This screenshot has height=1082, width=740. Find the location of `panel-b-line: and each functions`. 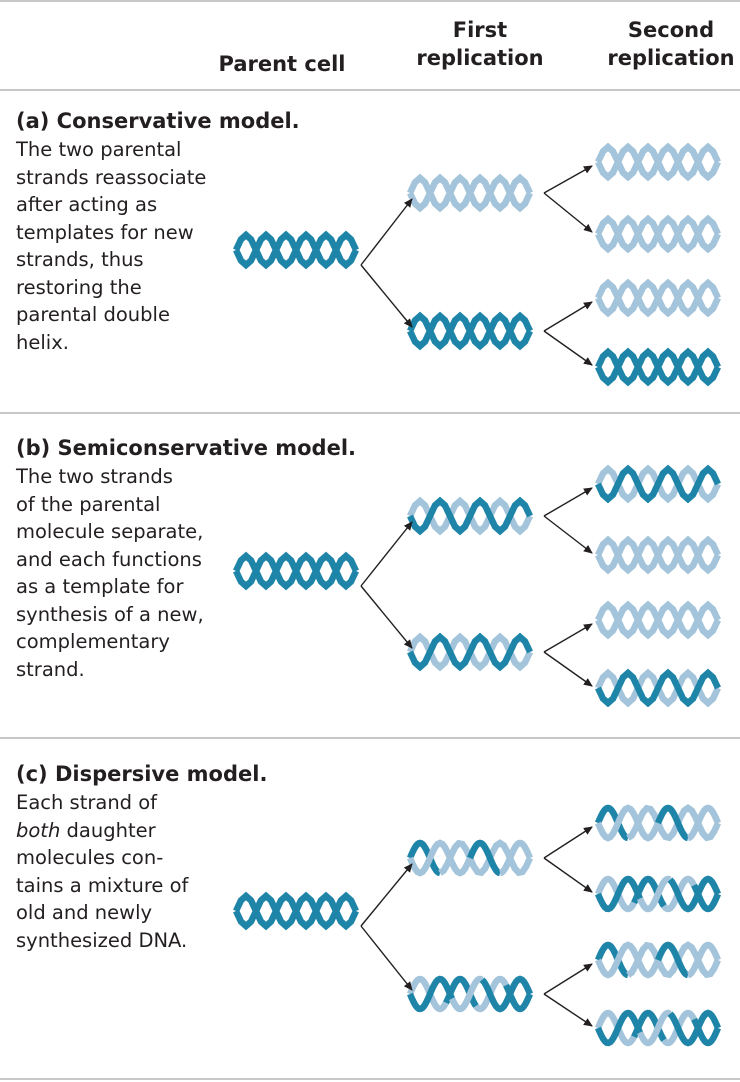

panel-b-line: and each functions is located at coordinates (109, 559).